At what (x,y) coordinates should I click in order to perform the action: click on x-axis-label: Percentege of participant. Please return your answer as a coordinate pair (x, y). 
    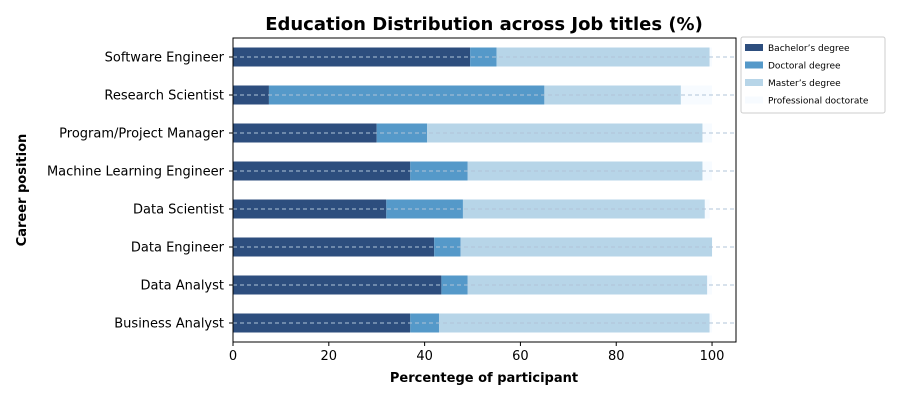
    Looking at the image, I should click on (484, 378).